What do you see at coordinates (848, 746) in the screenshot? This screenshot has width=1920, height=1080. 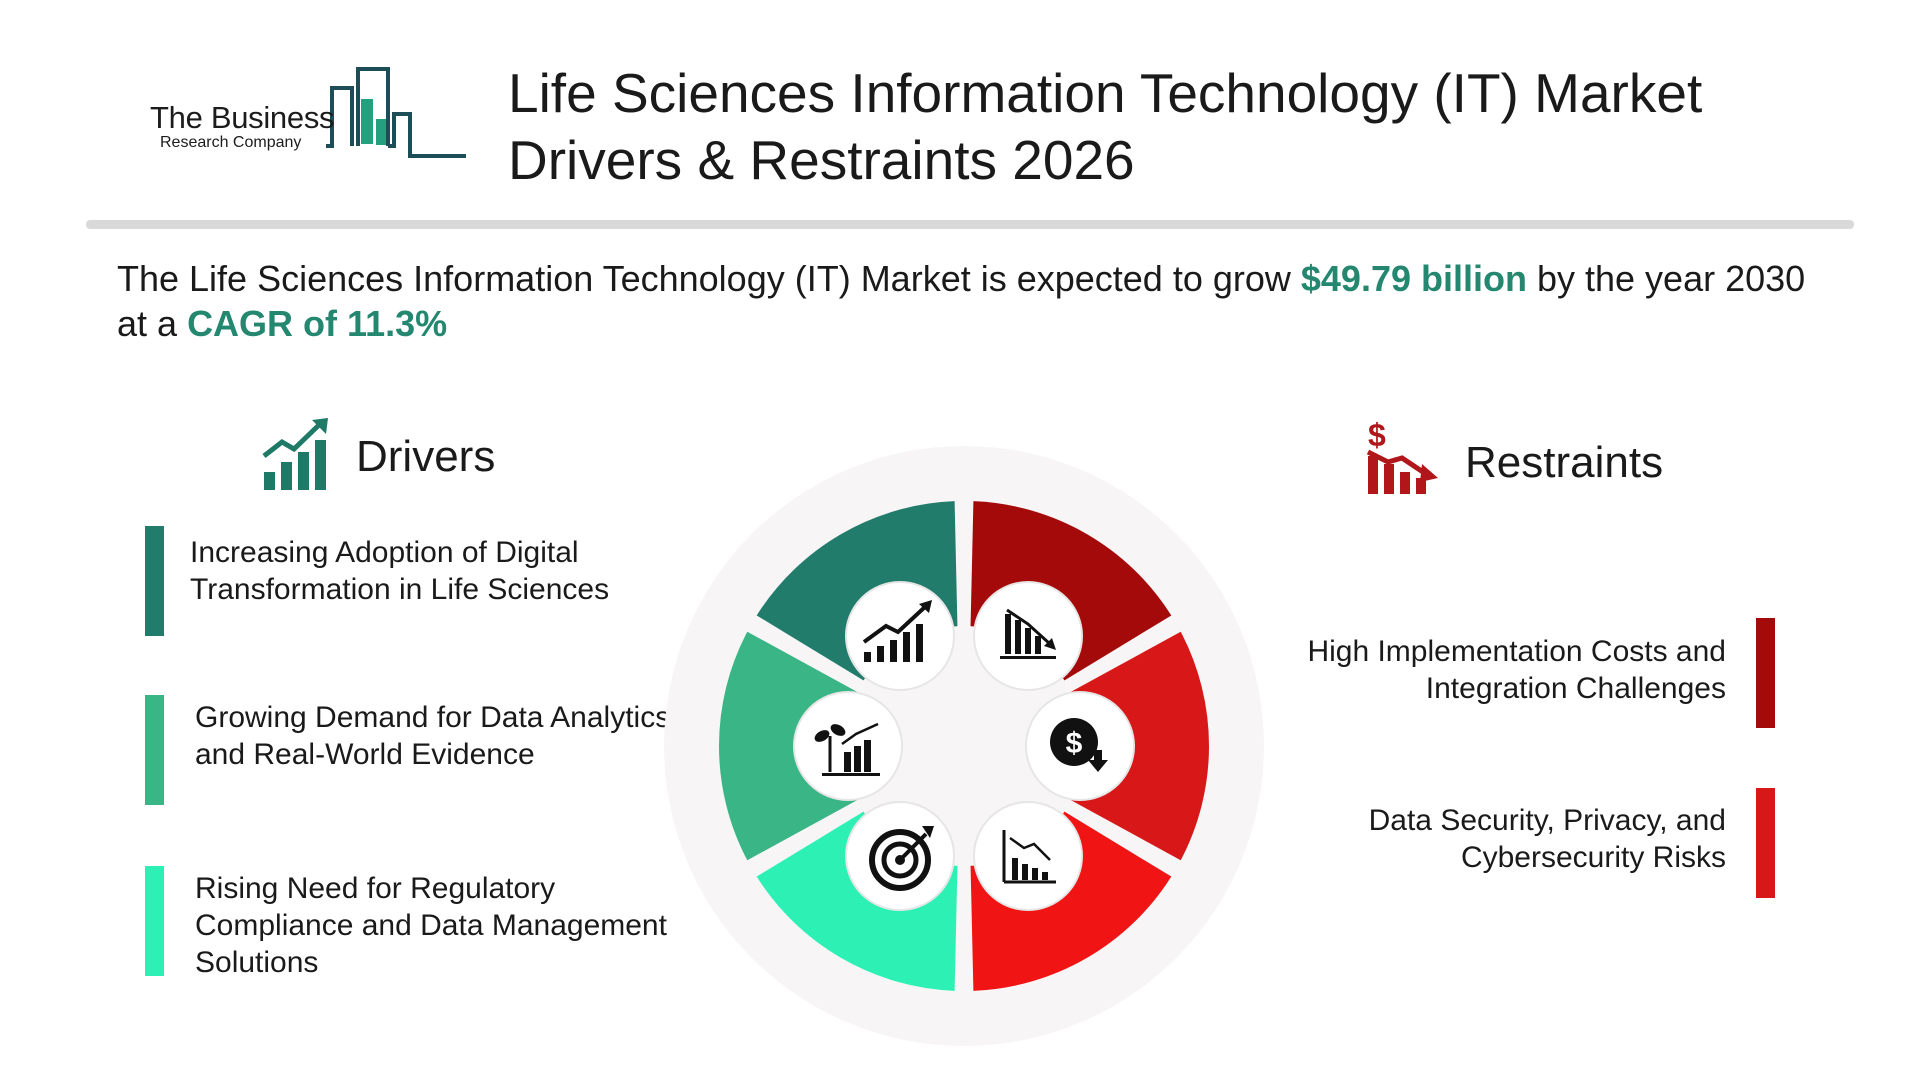 I see `driver-plant-growth-icon` at bounding box center [848, 746].